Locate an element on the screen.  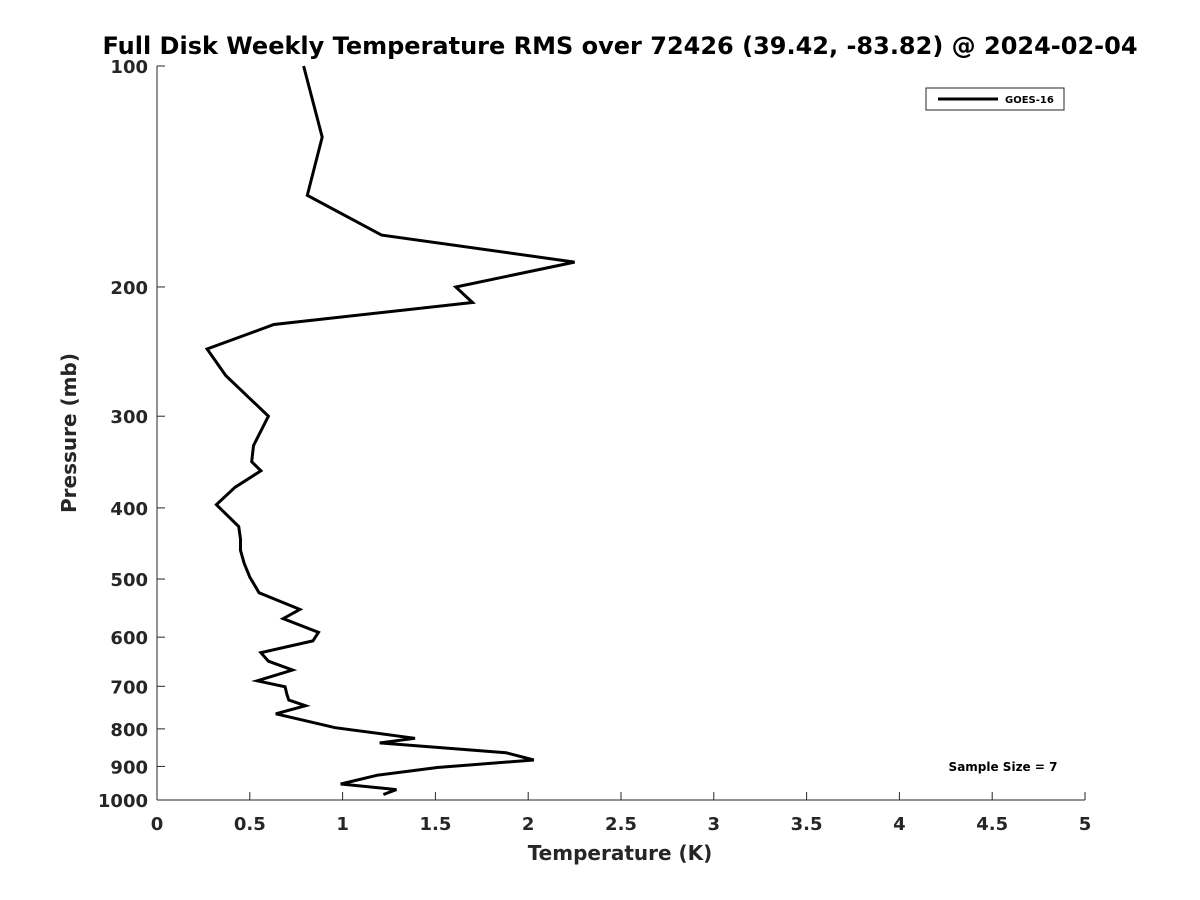
x-tick-label: 1.5 is located at coordinates (435, 824).